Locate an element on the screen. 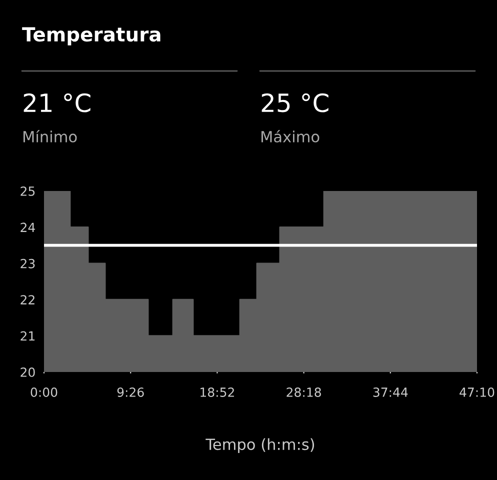 The width and height of the screenshot is (497, 480). text: Máximo is located at coordinates (291, 136).